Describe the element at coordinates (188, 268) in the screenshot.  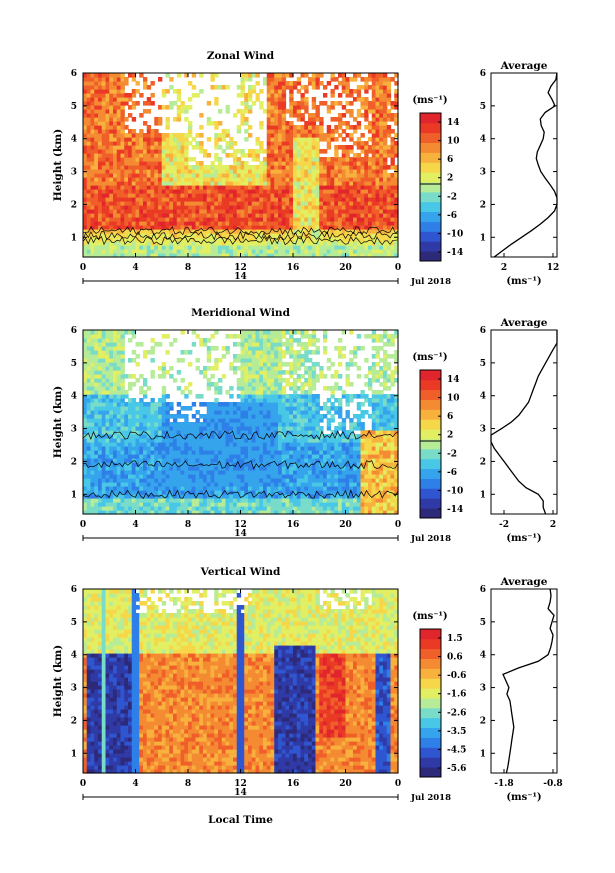
I see `x-tick-label: 8` at that location.